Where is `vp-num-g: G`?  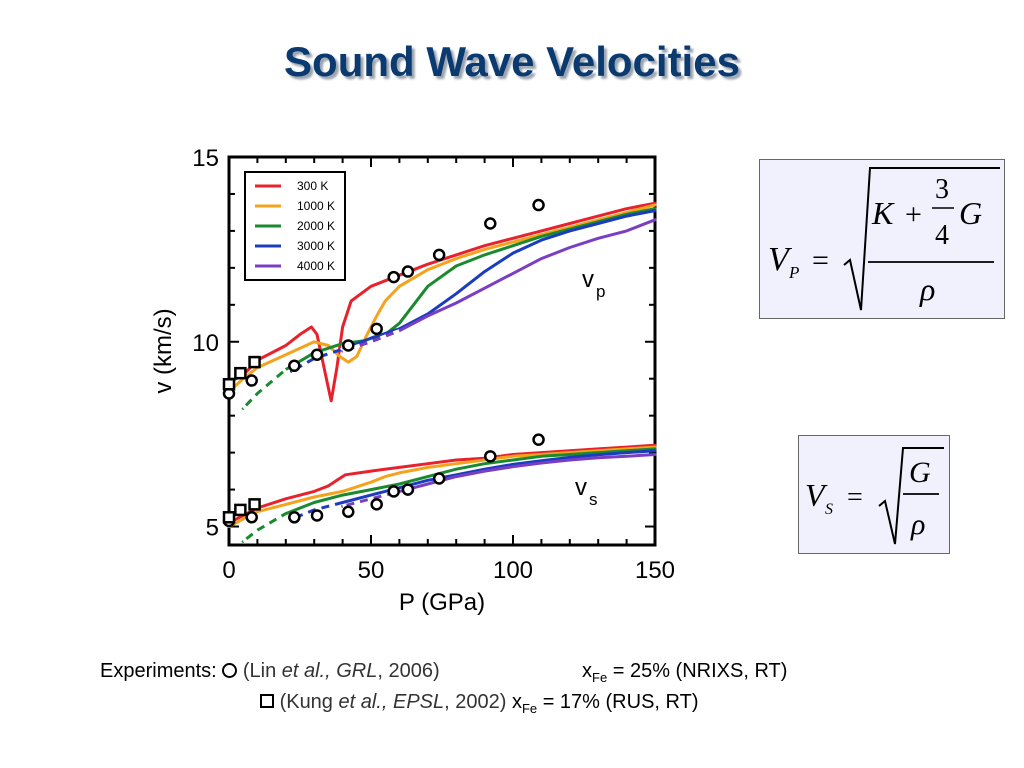
vp-num-g: G is located at coordinates (970, 213).